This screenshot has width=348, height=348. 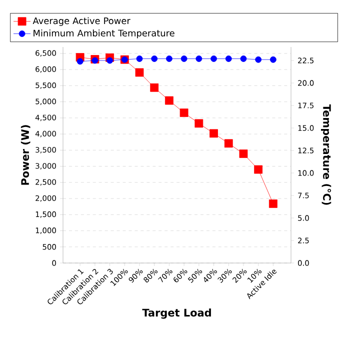 What do you see at coordinates (81, 21) in the screenshot?
I see `legend-label: Average Active Power` at bounding box center [81, 21].